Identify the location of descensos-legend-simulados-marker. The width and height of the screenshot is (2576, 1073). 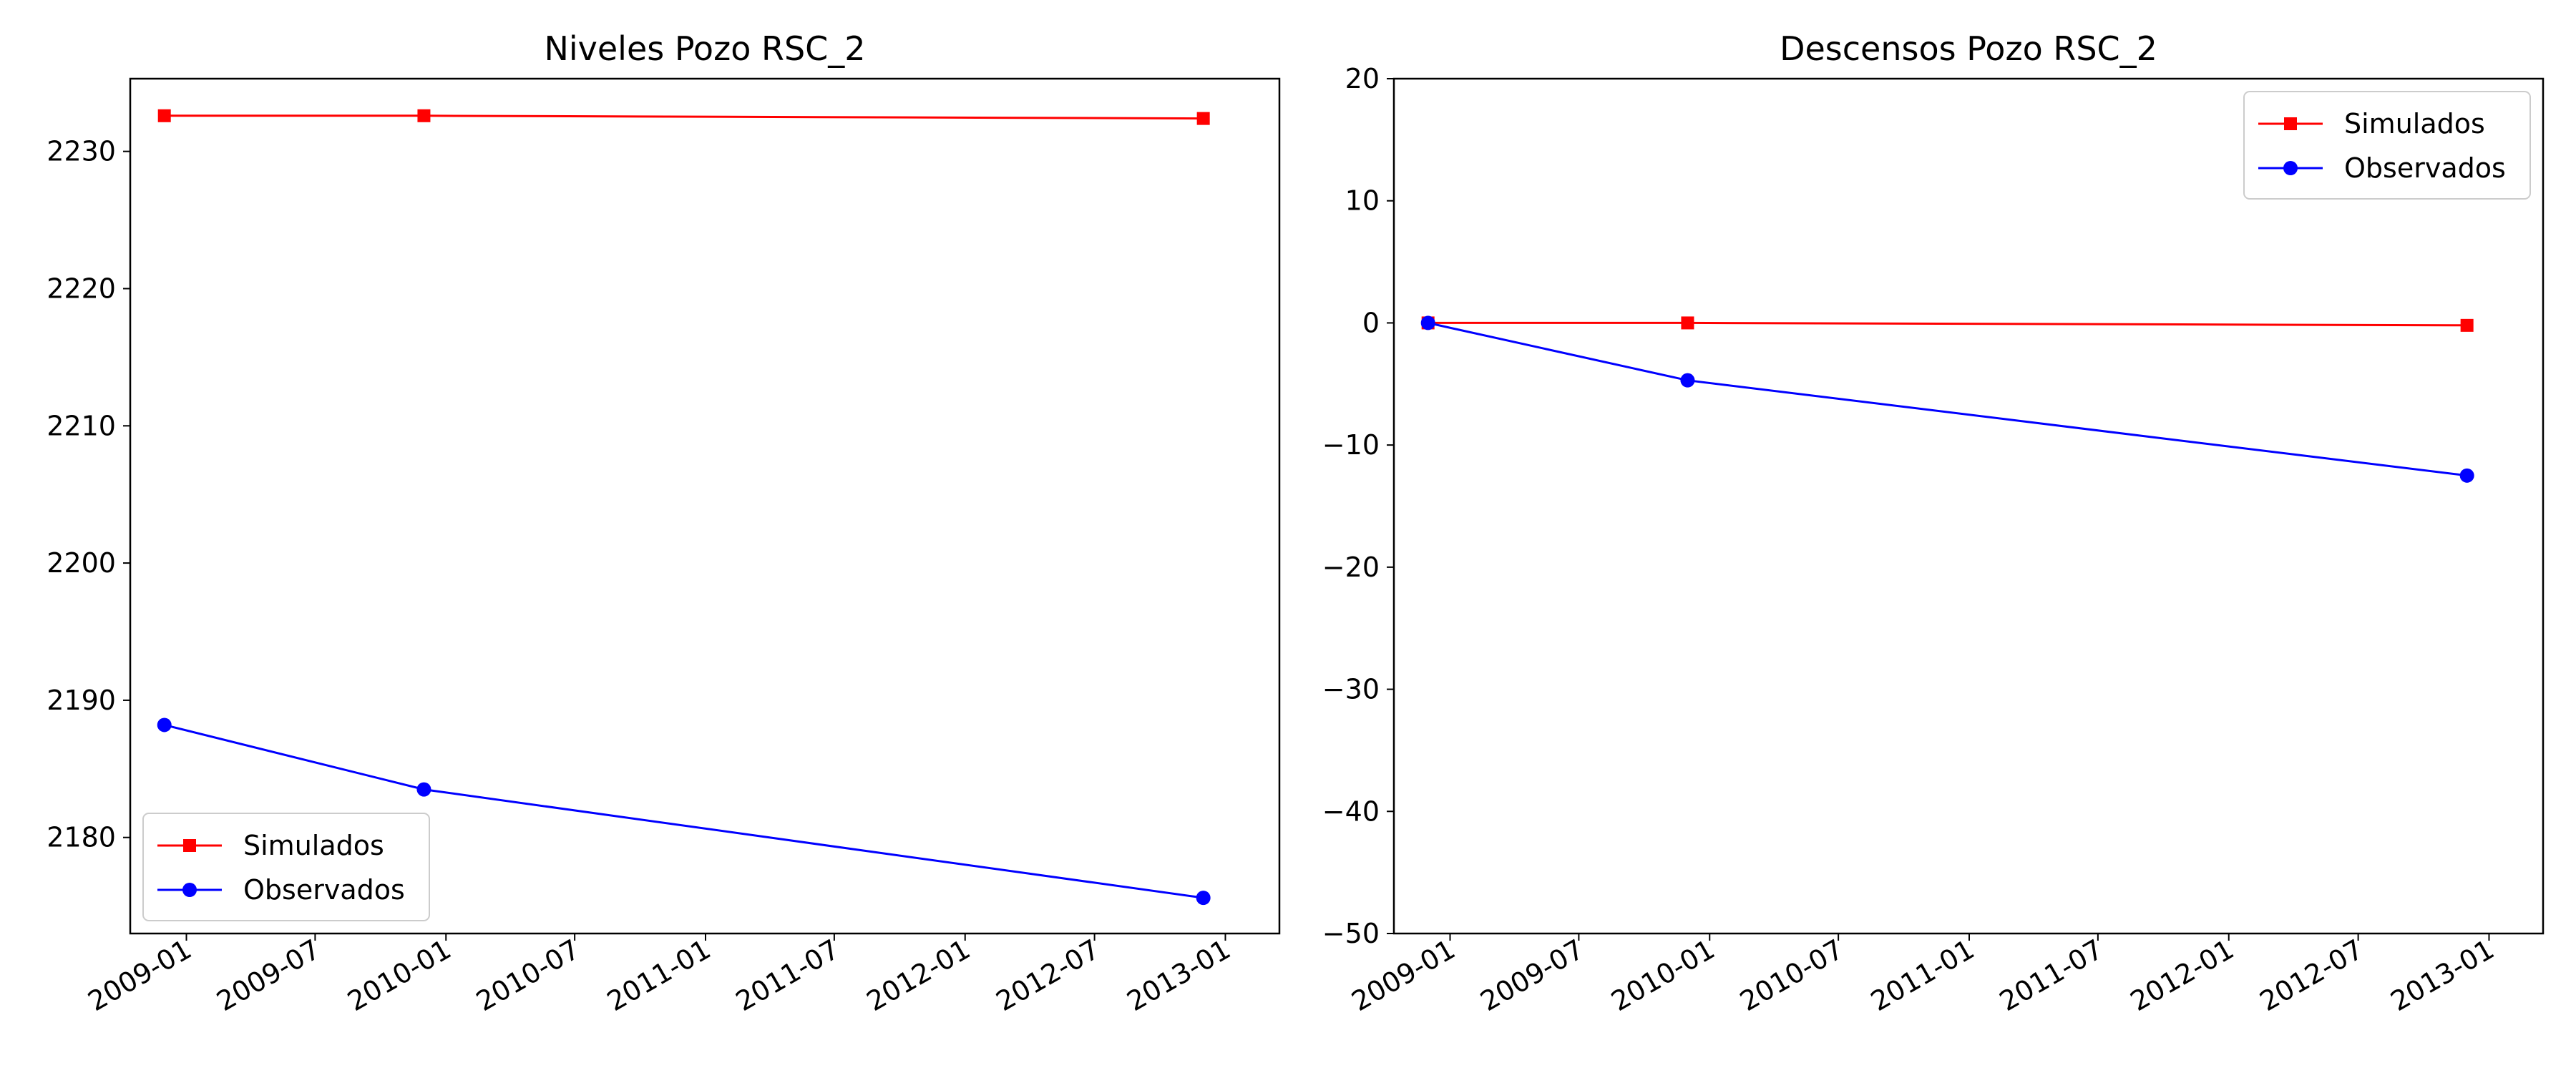
(2290, 123).